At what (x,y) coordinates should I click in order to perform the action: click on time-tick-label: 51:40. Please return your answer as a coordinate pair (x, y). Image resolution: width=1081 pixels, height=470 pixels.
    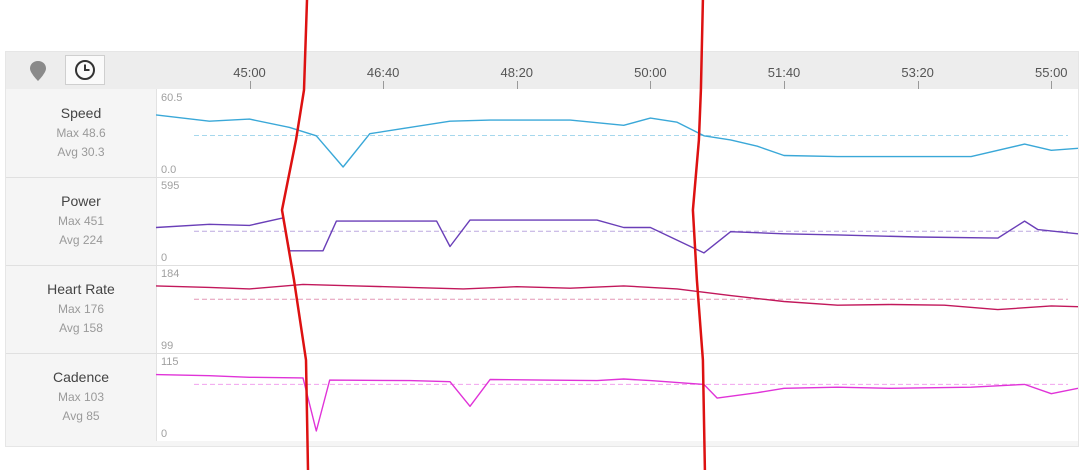
    Looking at the image, I should click on (784, 72).